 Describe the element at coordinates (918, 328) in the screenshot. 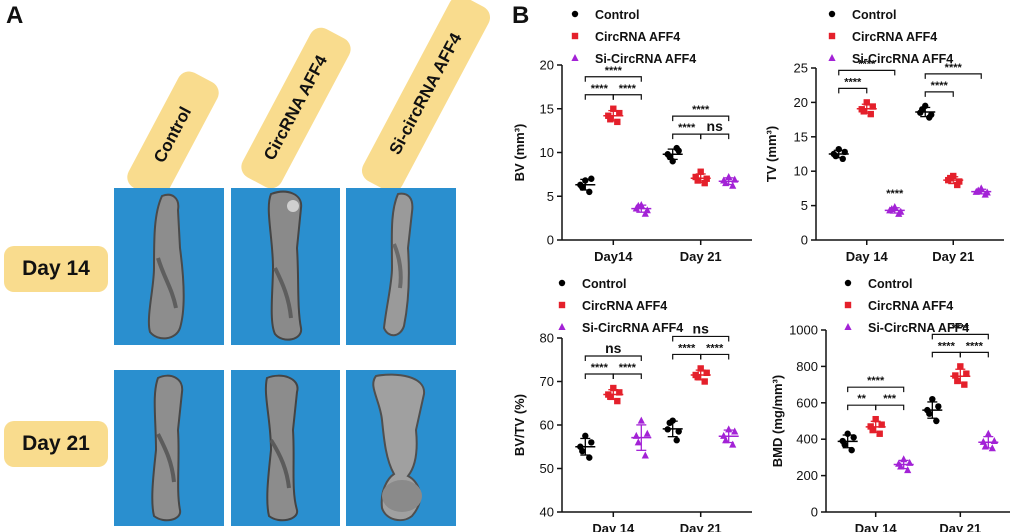

I see `legend-label-2: Si-CircRNA AFF4` at that location.